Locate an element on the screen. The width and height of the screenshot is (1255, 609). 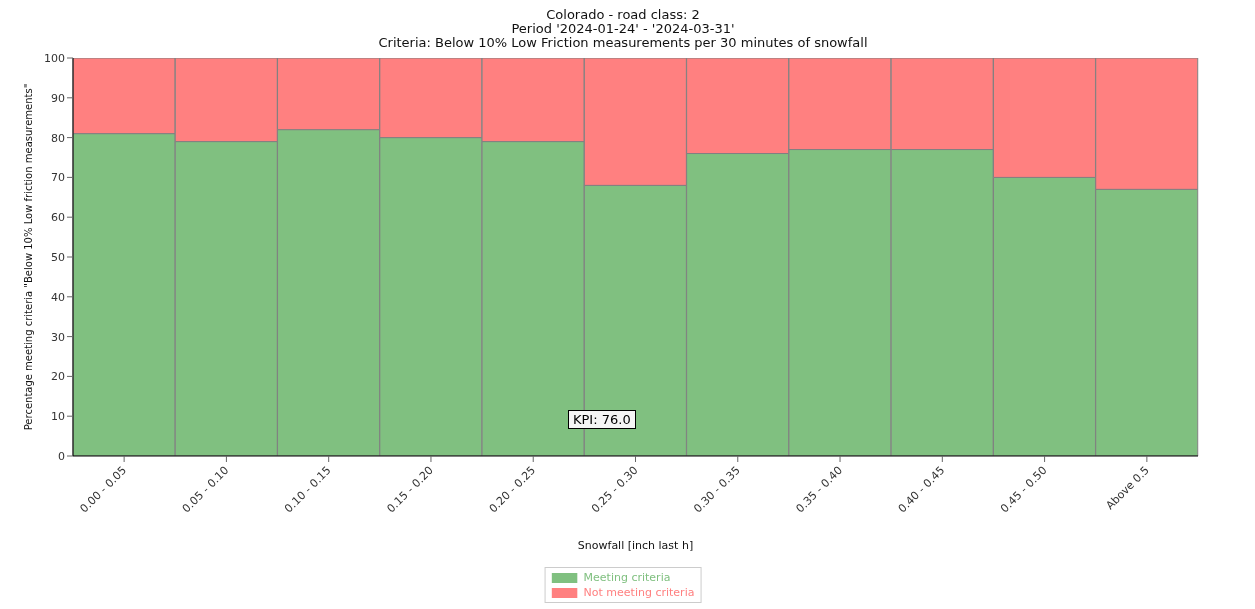
y-tick-label: 40 is located at coordinates (58, 297).